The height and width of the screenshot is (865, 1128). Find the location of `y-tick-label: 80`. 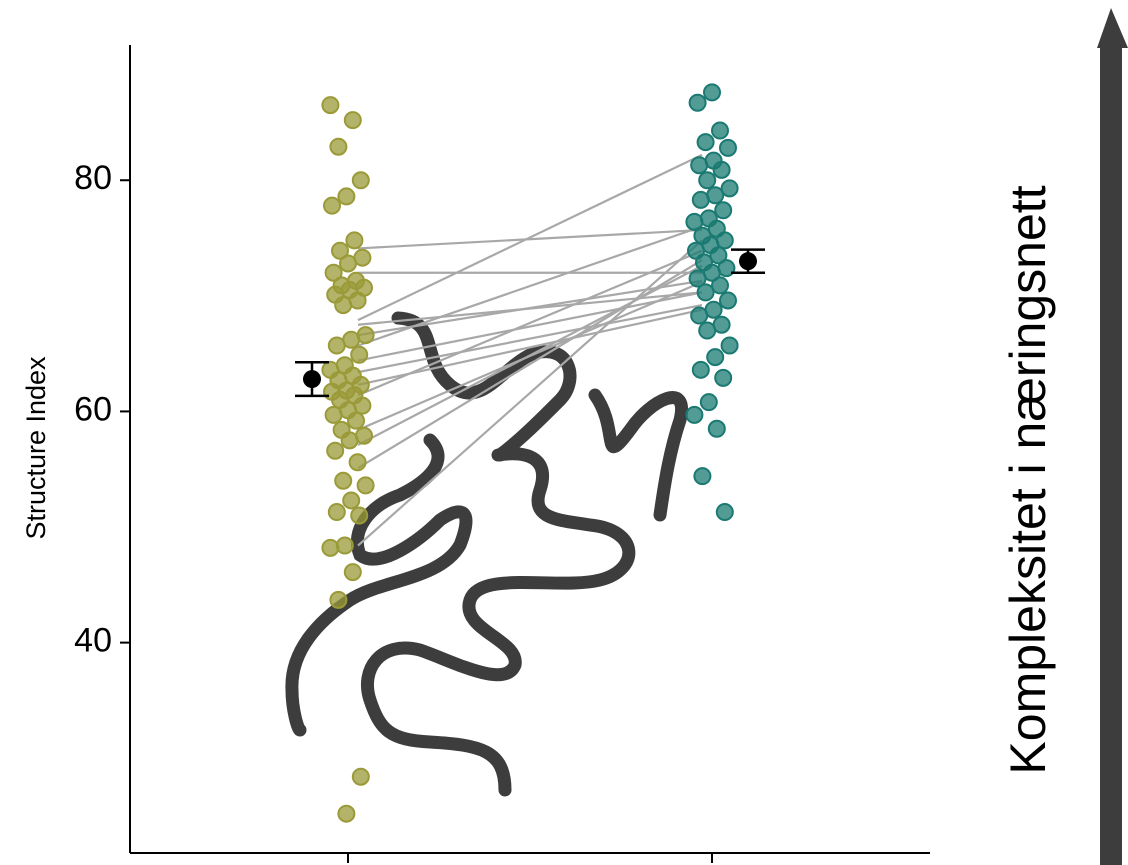

y-tick-label: 80 is located at coordinates (93, 178).